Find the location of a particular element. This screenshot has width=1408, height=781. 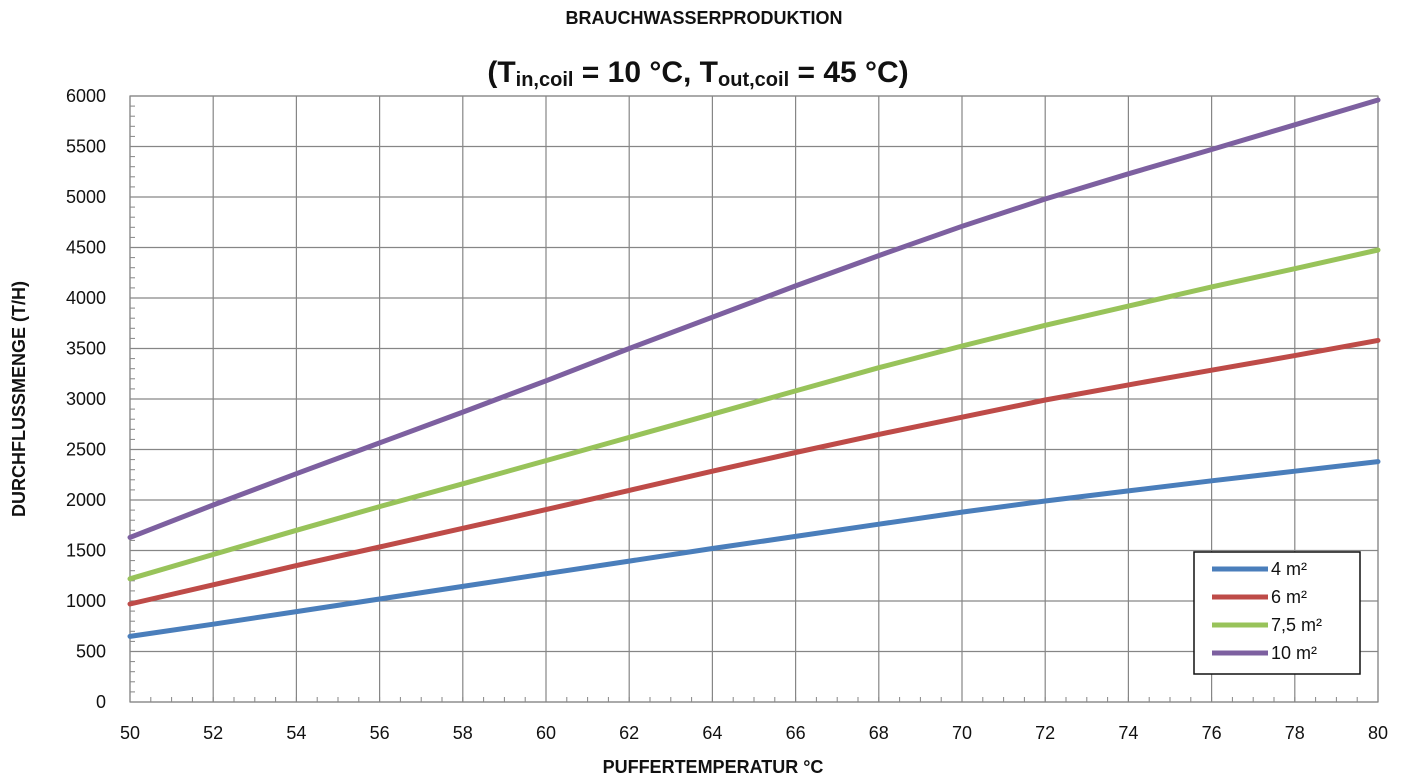

x-tick-label: 50 is located at coordinates (130, 733).